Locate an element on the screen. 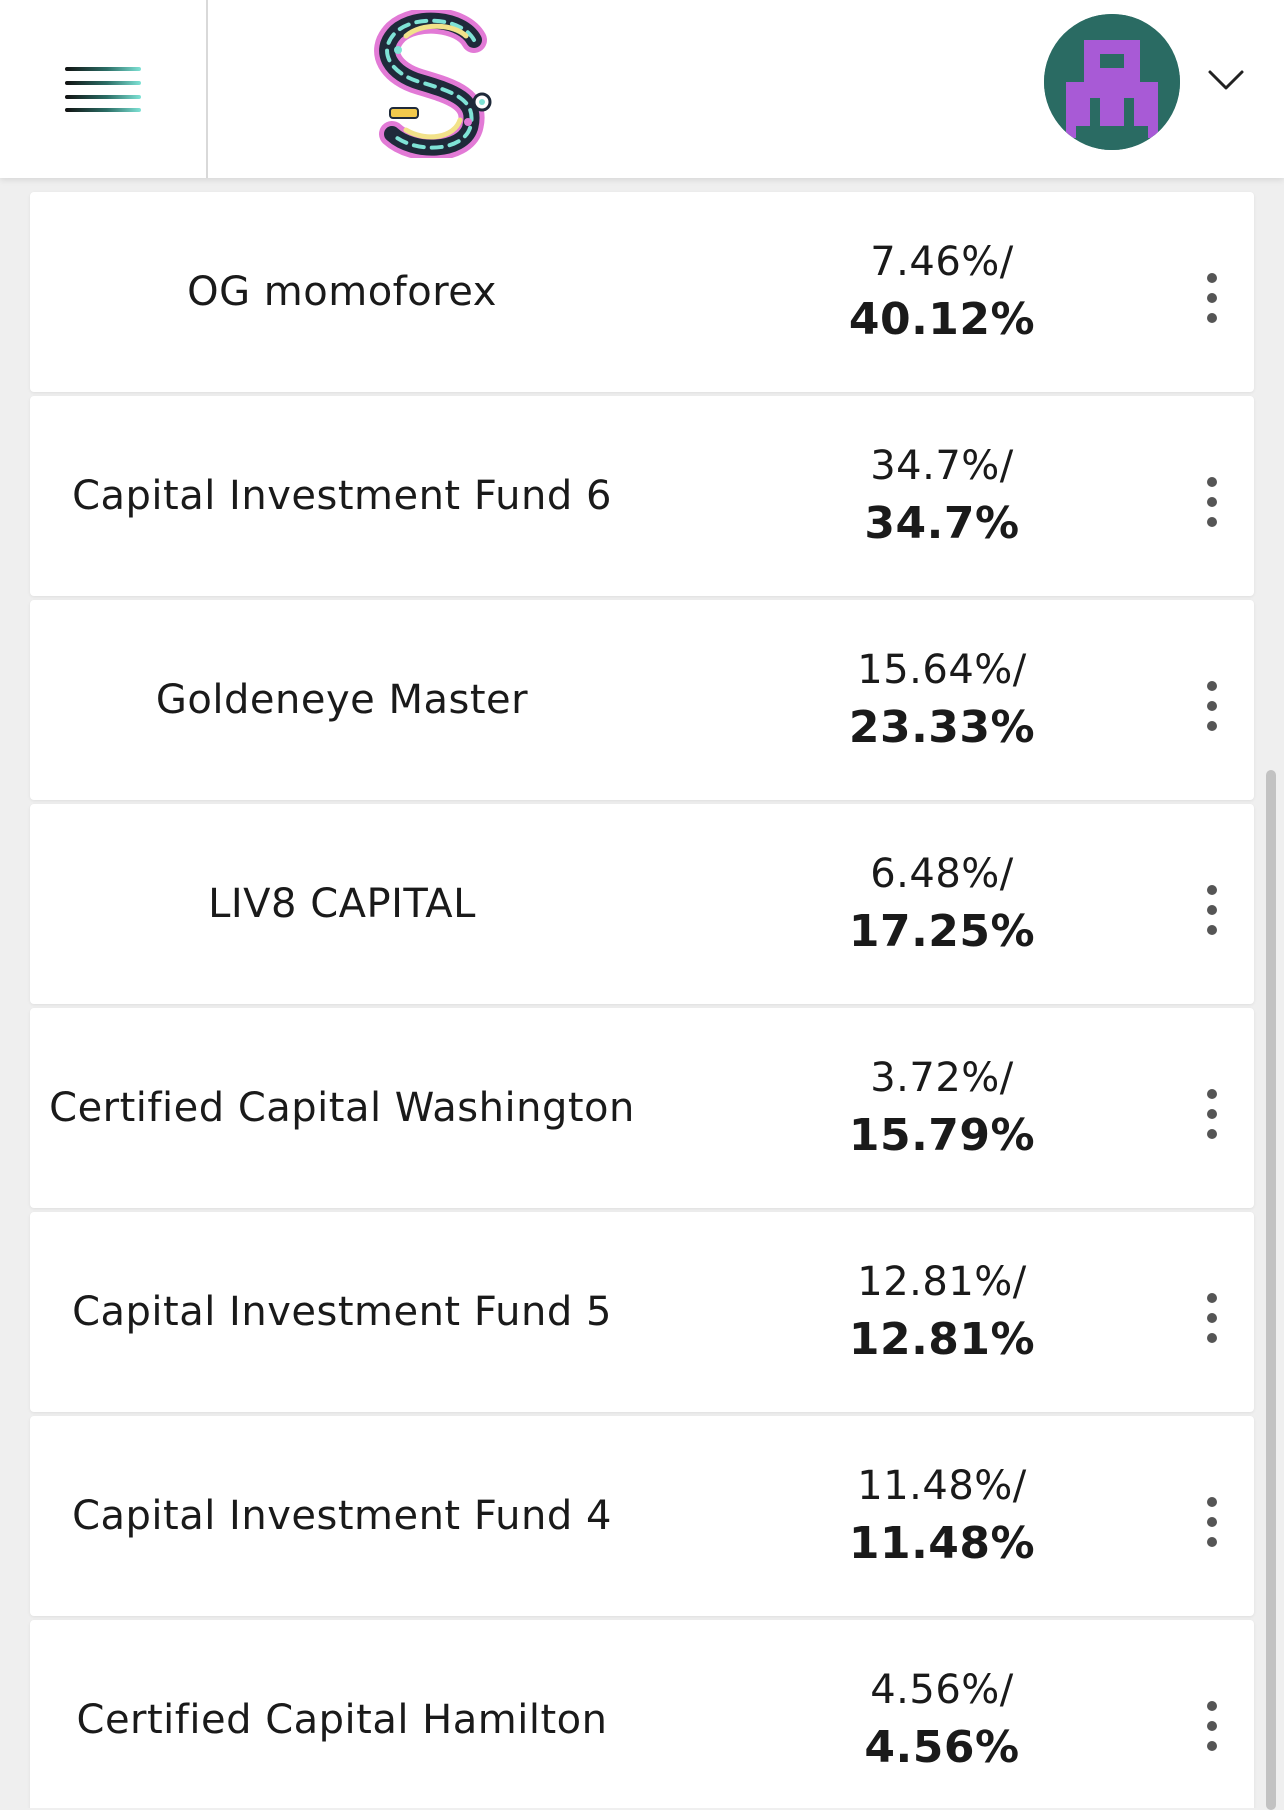 The height and width of the screenshot is (1810, 1284). fund-name: Certified Capital Washington is located at coordinates (342, 1108).